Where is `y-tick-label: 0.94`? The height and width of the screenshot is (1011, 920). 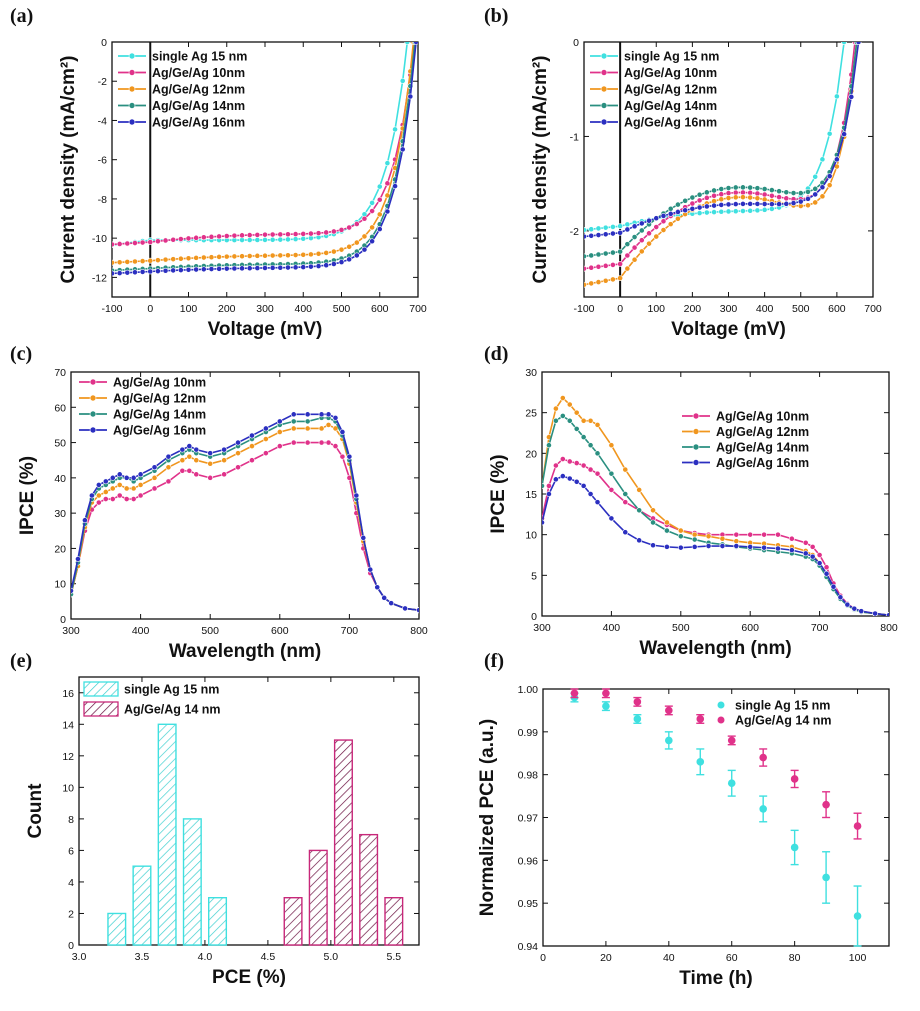
y-tick-label: 0.94 is located at coordinates (528, 947).